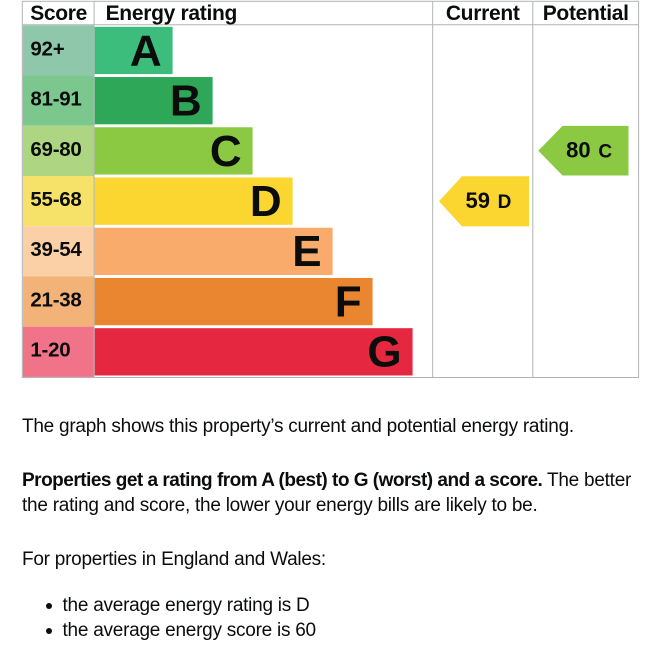  I want to click on svg-text: Current, so click(483, 13).